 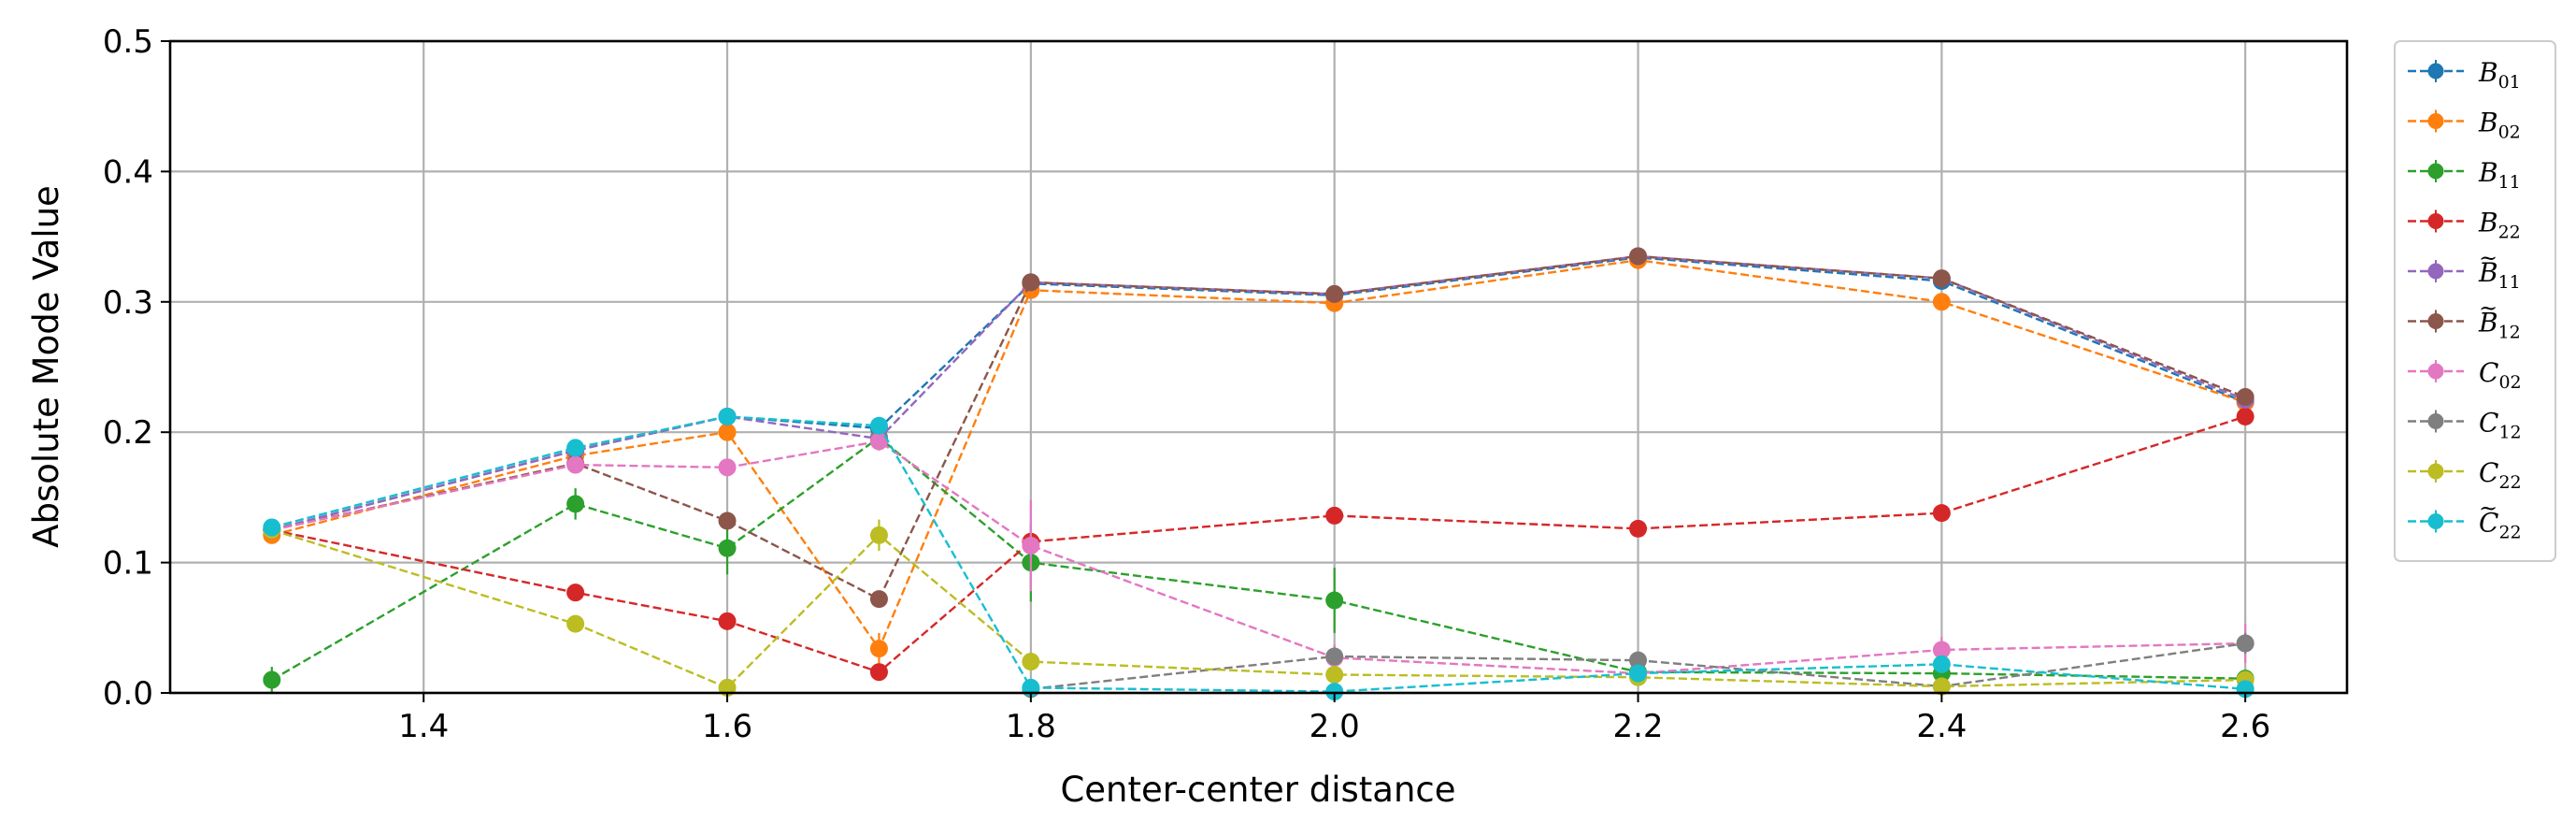 What do you see at coordinates (2464, 319) in the screenshot?
I see `legend-item: ~B12` at bounding box center [2464, 319].